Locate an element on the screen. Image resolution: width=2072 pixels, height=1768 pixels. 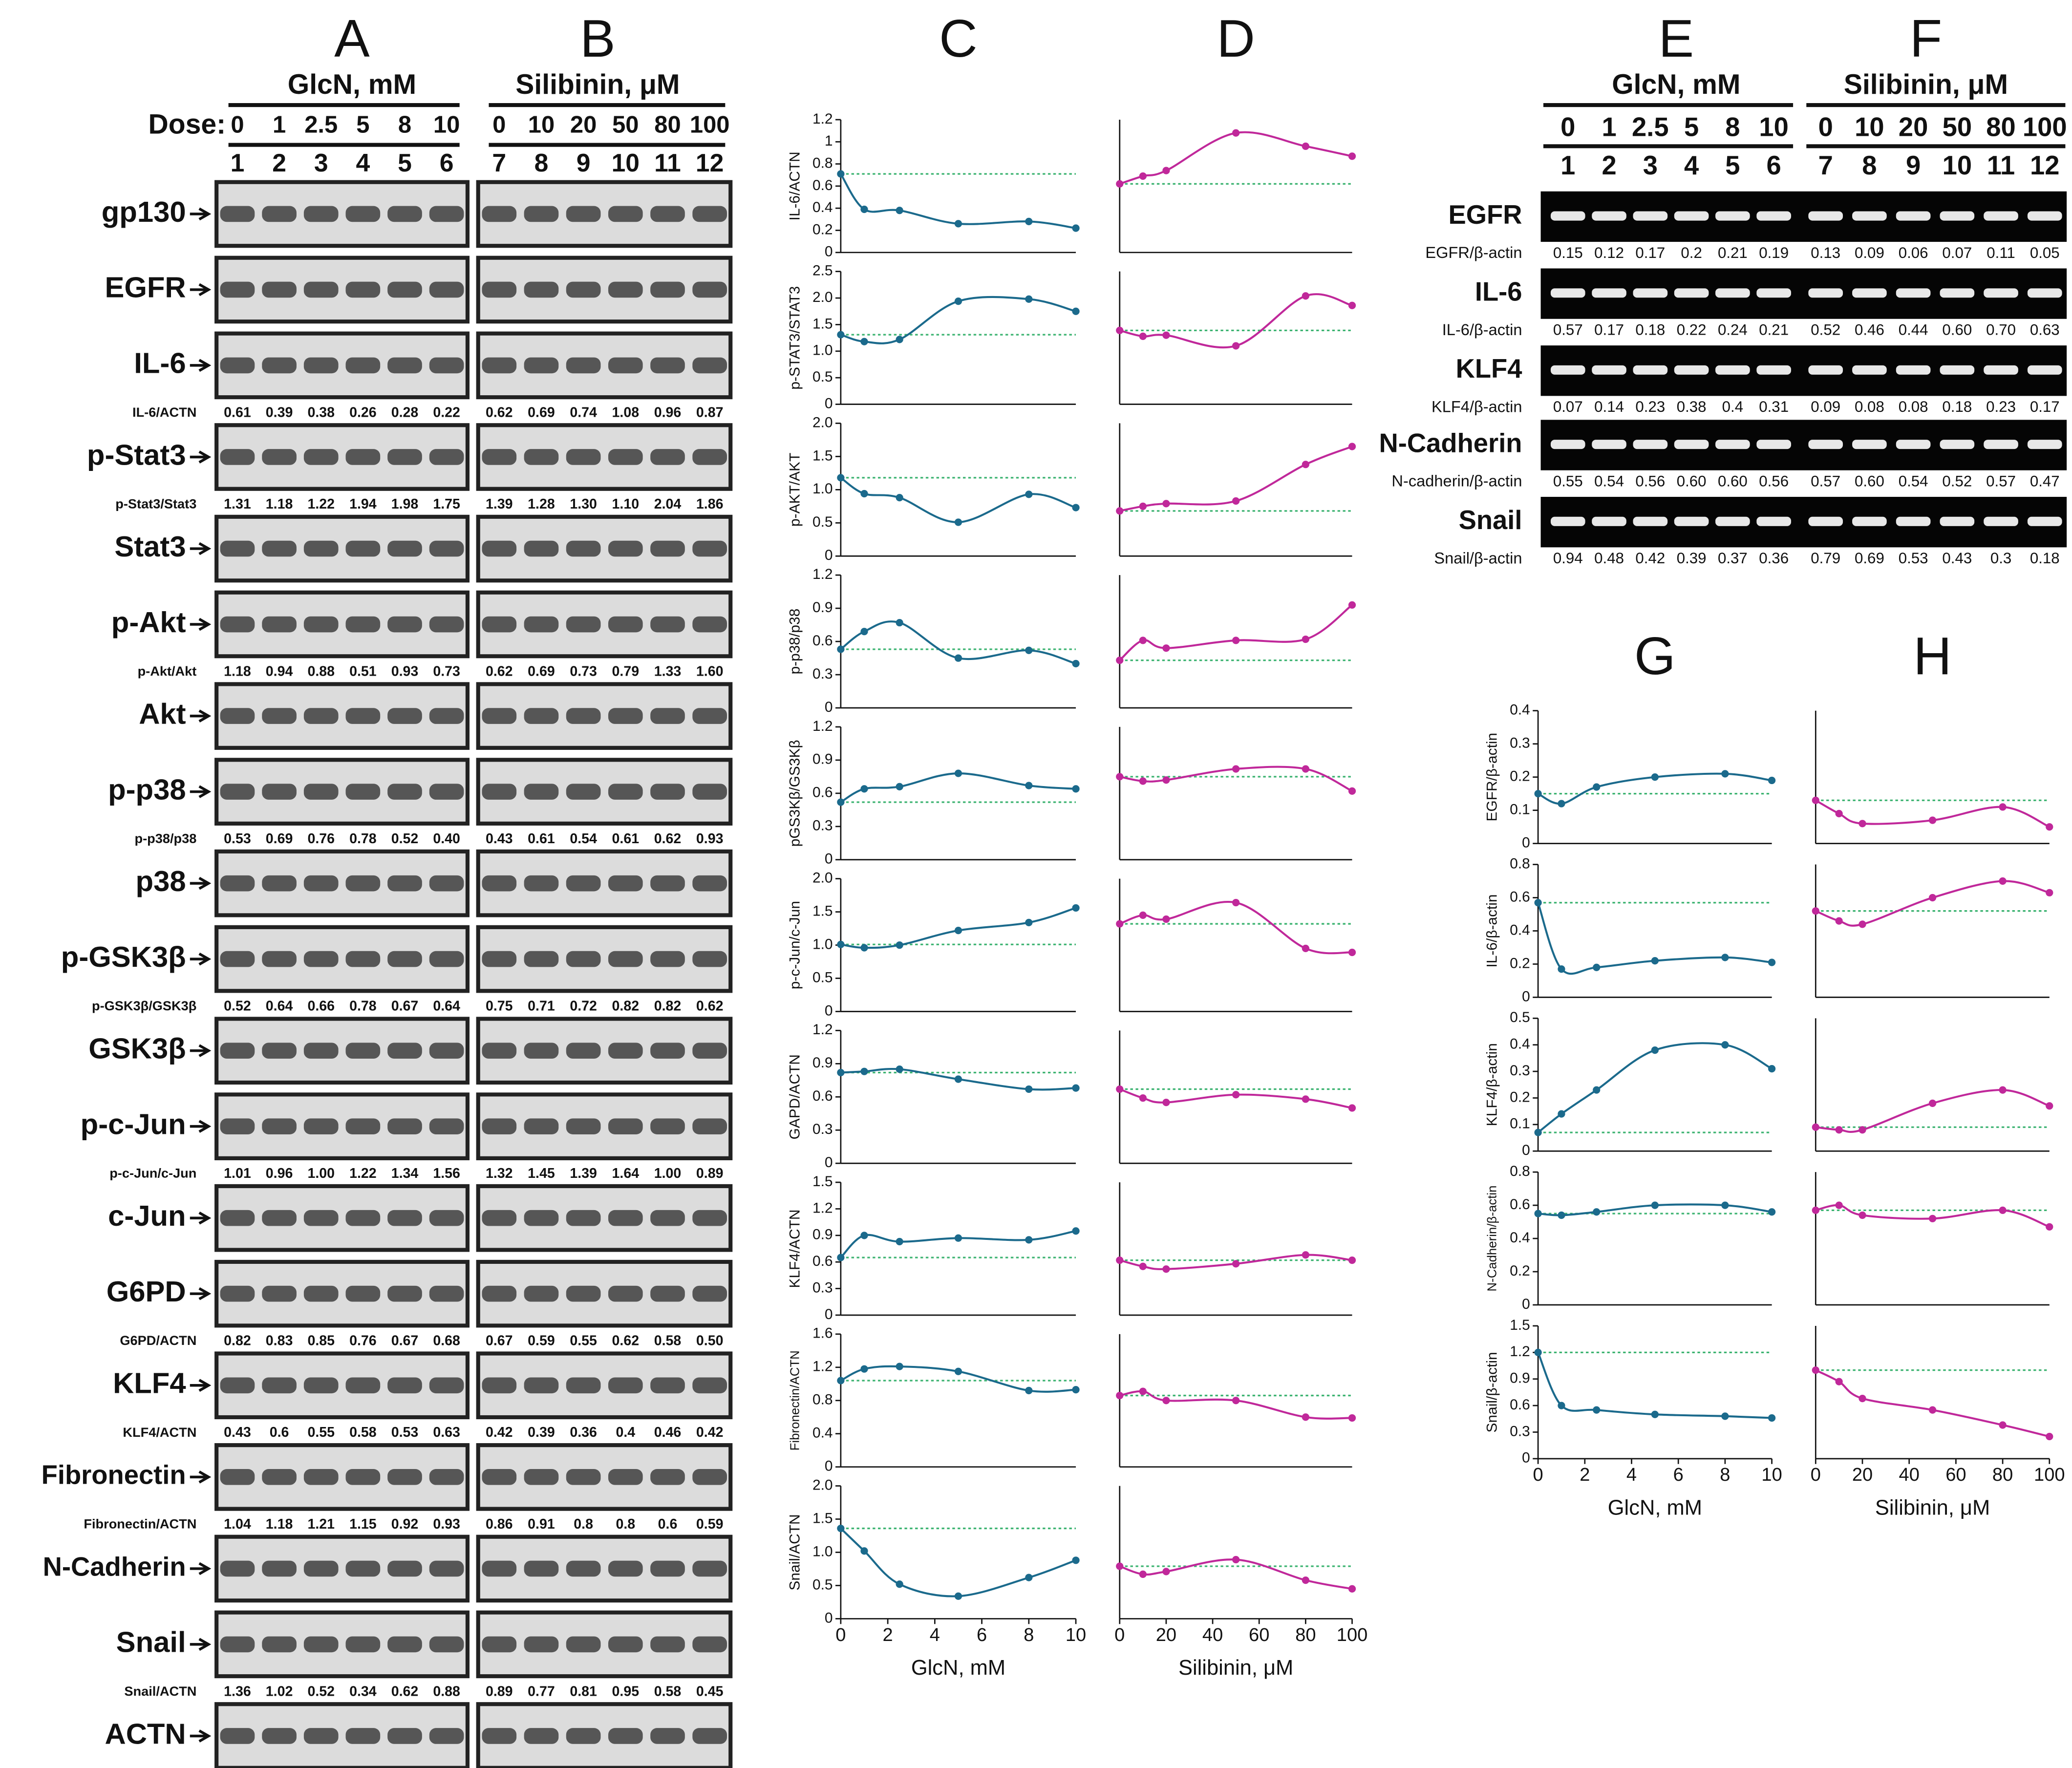
ratio-value: 1.15 is located at coordinates (363, 1524).